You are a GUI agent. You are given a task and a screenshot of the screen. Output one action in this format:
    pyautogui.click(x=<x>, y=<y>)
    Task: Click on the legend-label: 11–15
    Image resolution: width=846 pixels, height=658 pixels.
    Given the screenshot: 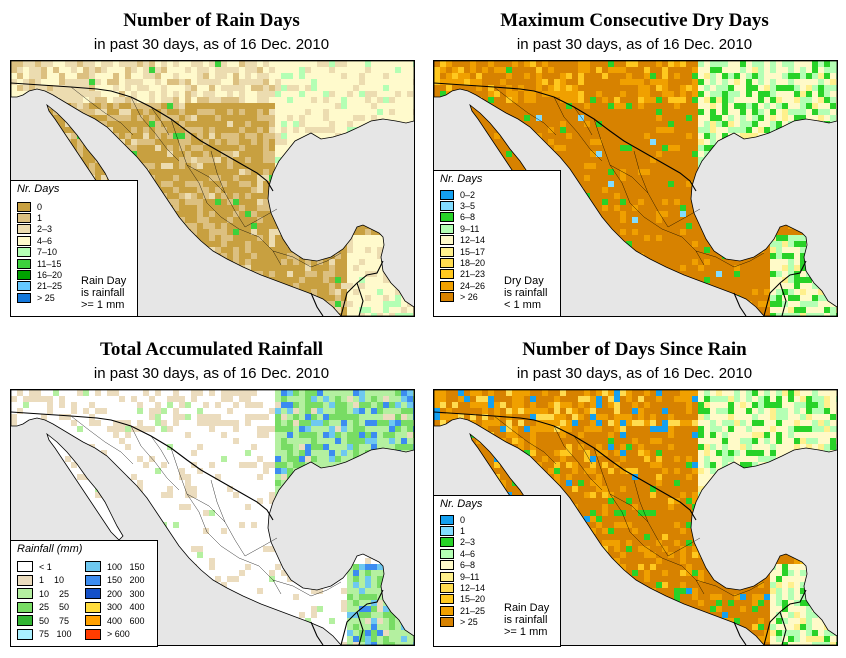 What is the action you would take?
    pyautogui.click(x=49, y=263)
    